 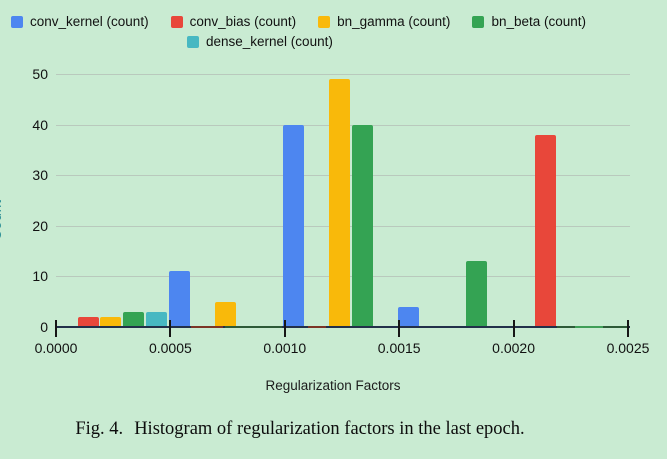 I want to click on y-tick-label-10: 10, so click(x=40, y=276).